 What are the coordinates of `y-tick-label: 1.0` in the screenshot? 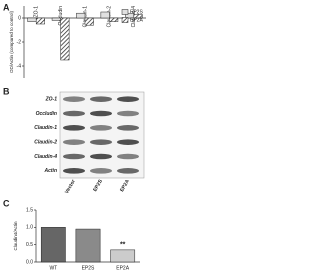 It's located at (29, 228).